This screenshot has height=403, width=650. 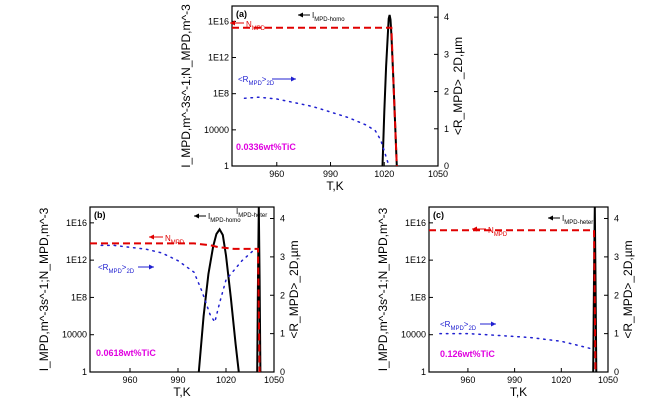 What do you see at coordinates (550, 218) in the screenshot?
I see `arrow-i-mpd-heter-head` at bounding box center [550, 218].